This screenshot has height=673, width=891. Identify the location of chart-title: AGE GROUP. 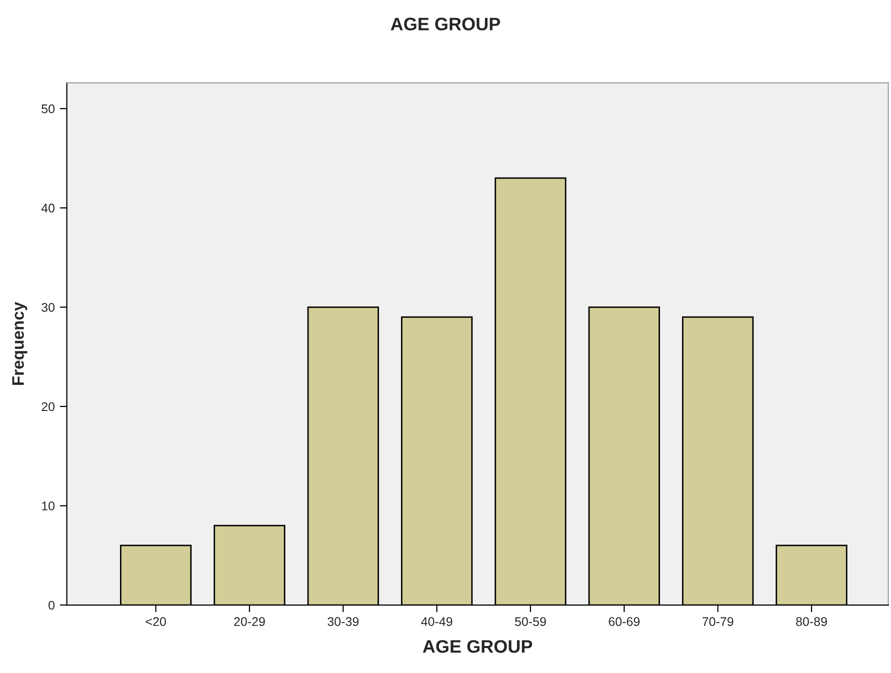
(445, 24).